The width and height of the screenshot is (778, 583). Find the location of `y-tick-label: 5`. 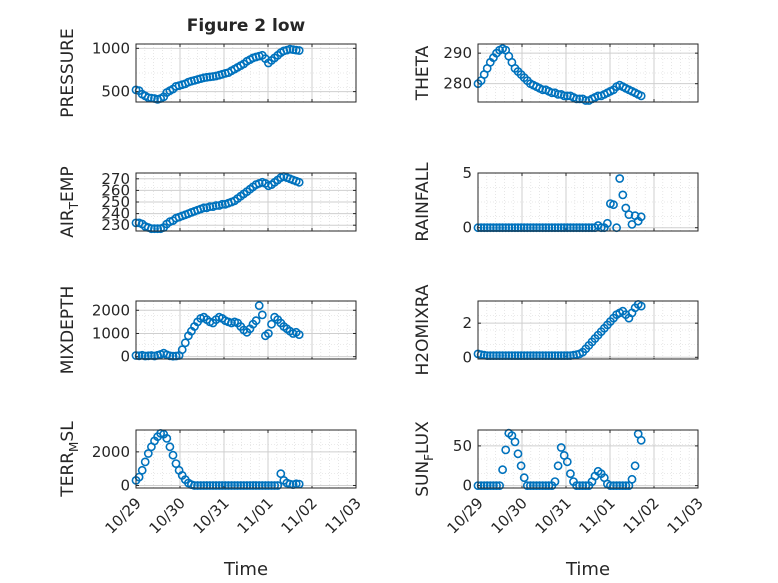

y-tick-label: 5 is located at coordinates (467, 173).